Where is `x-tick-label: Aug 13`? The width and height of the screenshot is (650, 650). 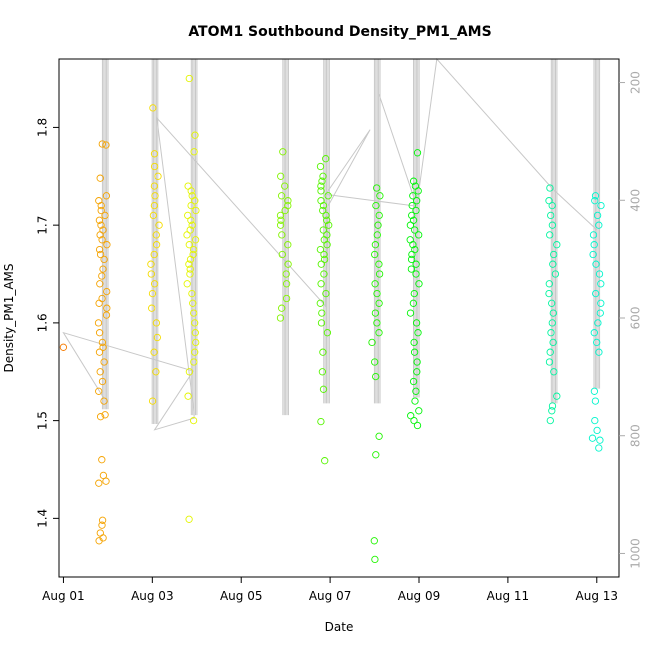 x-tick-label: Aug 13 is located at coordinates (597, 596).